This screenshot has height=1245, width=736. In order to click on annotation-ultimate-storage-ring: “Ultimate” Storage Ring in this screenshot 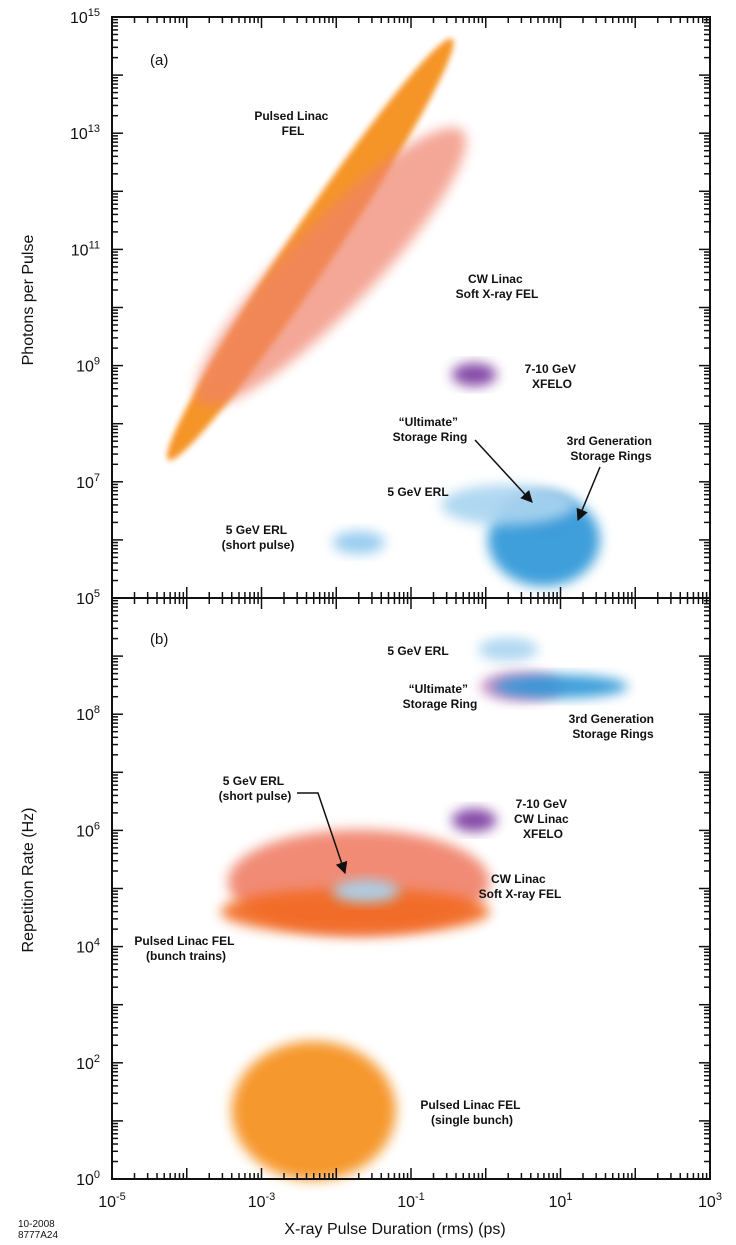, I will do `click(430, 429)`.